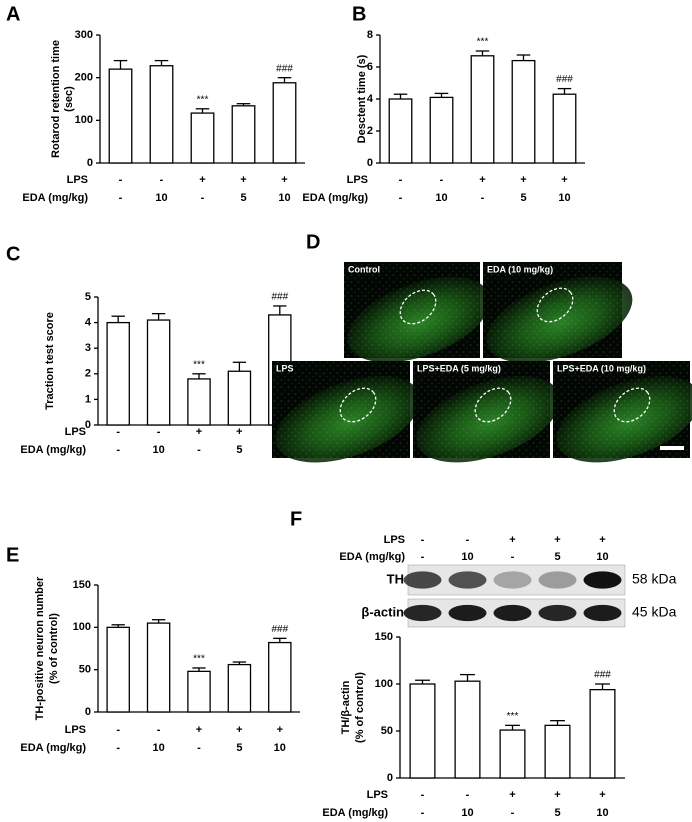 The height and width of the screenshot is (822, 692). What do you see at coordinates (672, 448) in the screenshot?
I see `scale-bar` at bounding box center [672, 448].